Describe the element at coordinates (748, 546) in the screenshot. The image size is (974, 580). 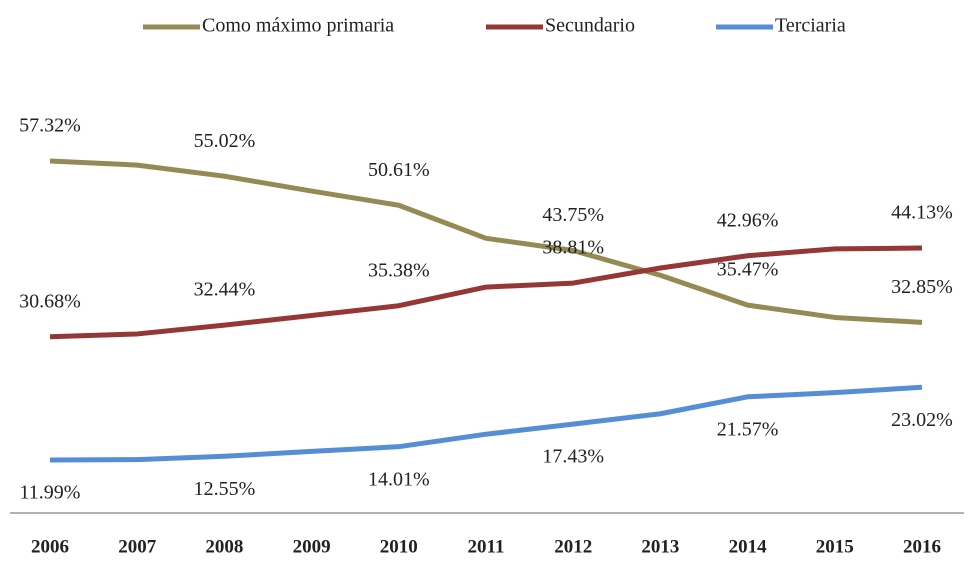
I see `x-tick-label: 2014` at that location.